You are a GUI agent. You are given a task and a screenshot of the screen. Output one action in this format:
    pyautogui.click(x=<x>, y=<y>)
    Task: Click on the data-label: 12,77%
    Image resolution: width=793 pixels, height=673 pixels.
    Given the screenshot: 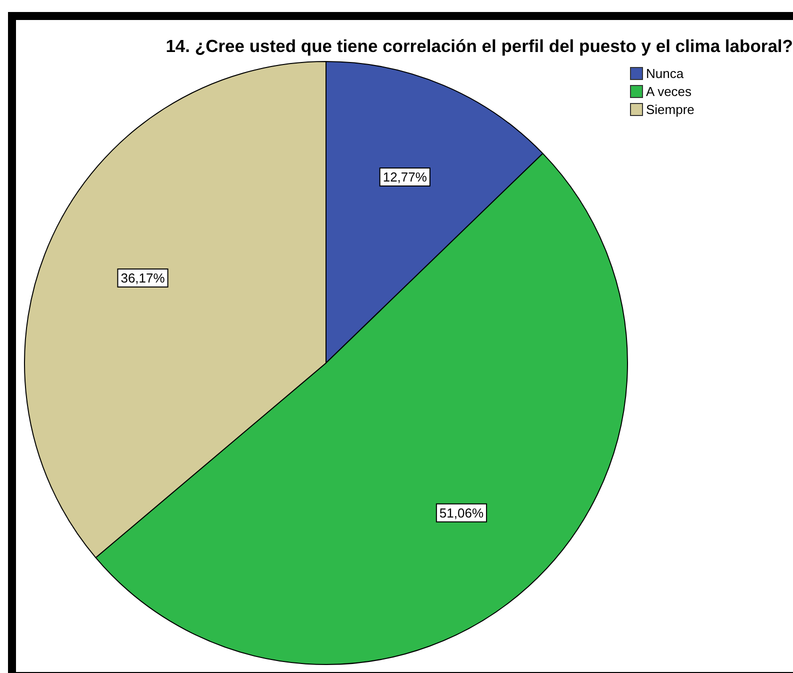 What is the action you would take?
    pyautogui.click(x=405, y=177)
    